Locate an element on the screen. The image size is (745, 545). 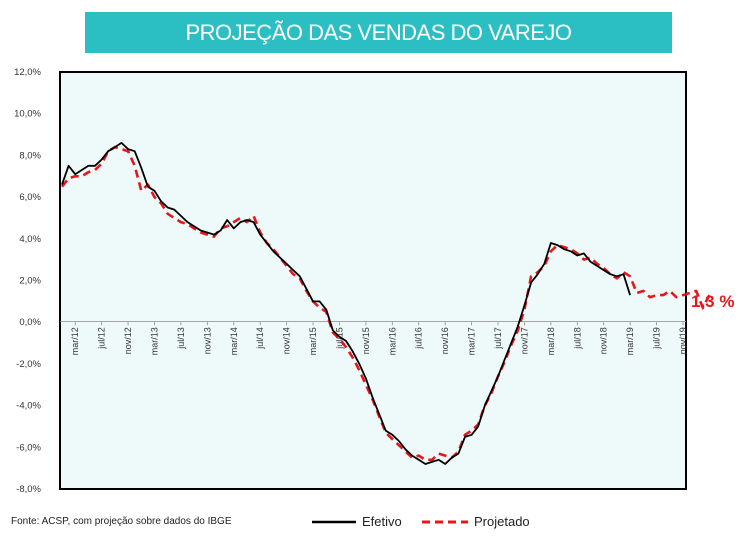
x-tick-label: mar/16 is located at coordinates (392, 341).